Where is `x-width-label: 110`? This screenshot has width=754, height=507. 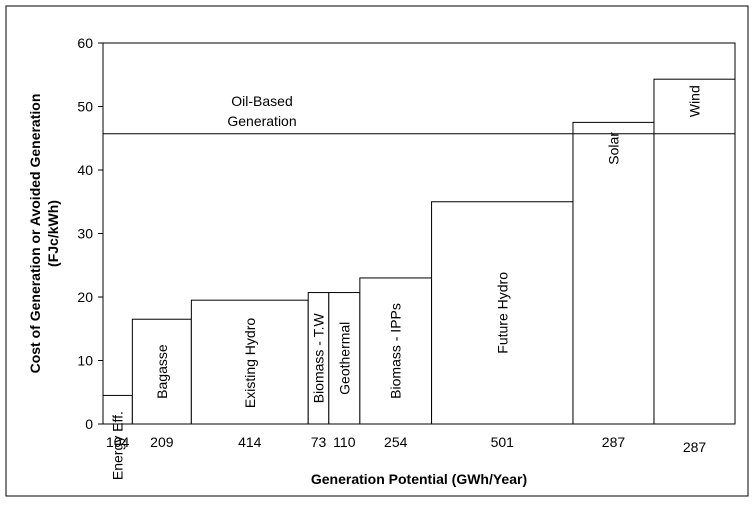
x-width-label: 110 is located at coordinates (344, 442).